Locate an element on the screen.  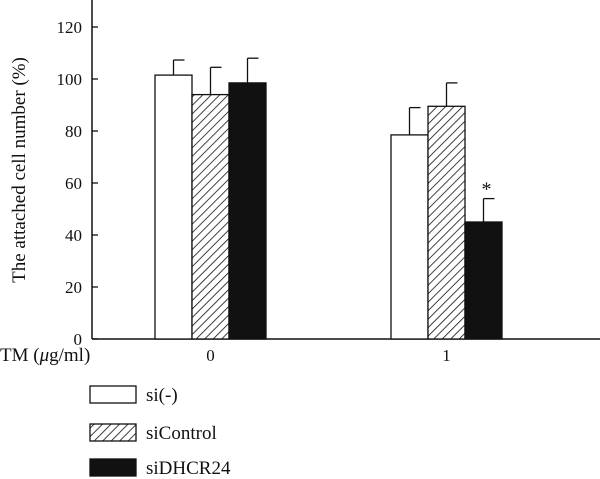
y-tick-label: 100 is located at coordinates (70, 79).